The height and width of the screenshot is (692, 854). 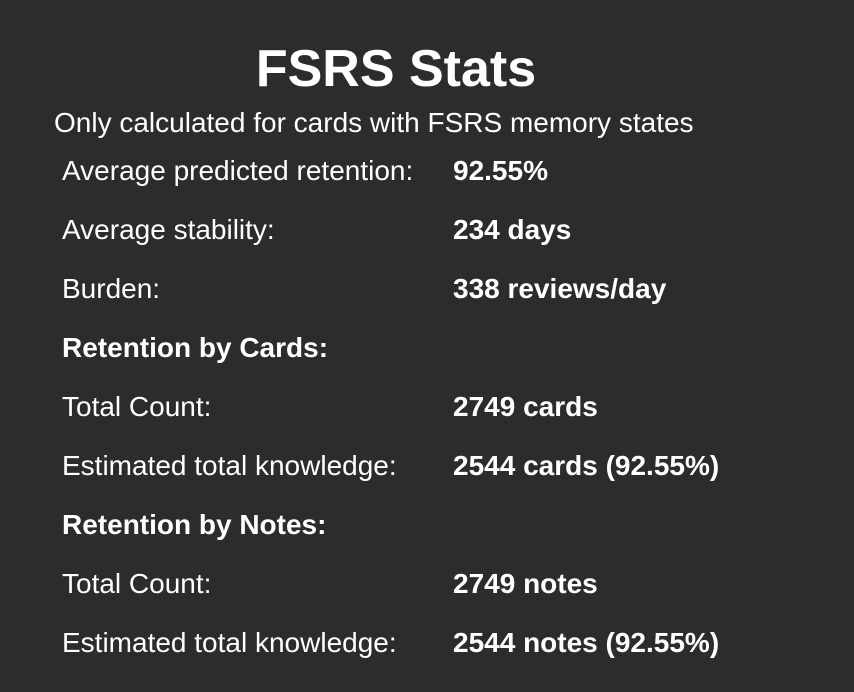 I want to click on stat-row-notes-total-count: Total Count: 2749 notes, so click(x=442, y=590).